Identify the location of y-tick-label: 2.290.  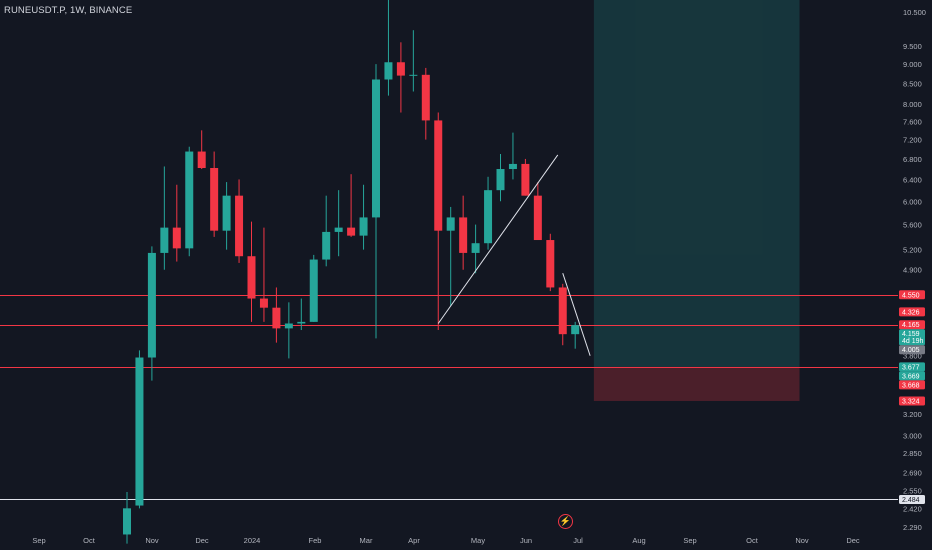
(912, 527).